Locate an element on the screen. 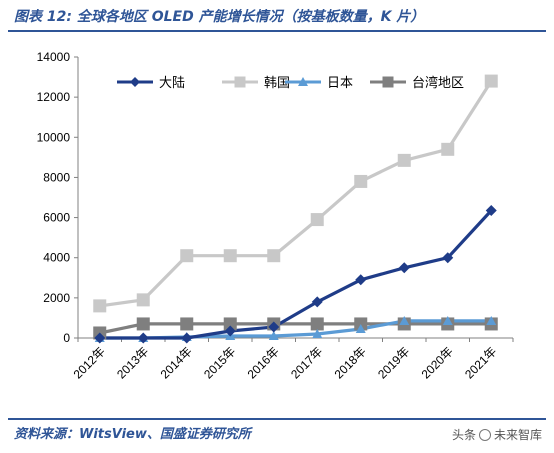 The width and height of the screenshot is (554, 453). y-tick-label: 6000 is located at coordinates (56, 218).